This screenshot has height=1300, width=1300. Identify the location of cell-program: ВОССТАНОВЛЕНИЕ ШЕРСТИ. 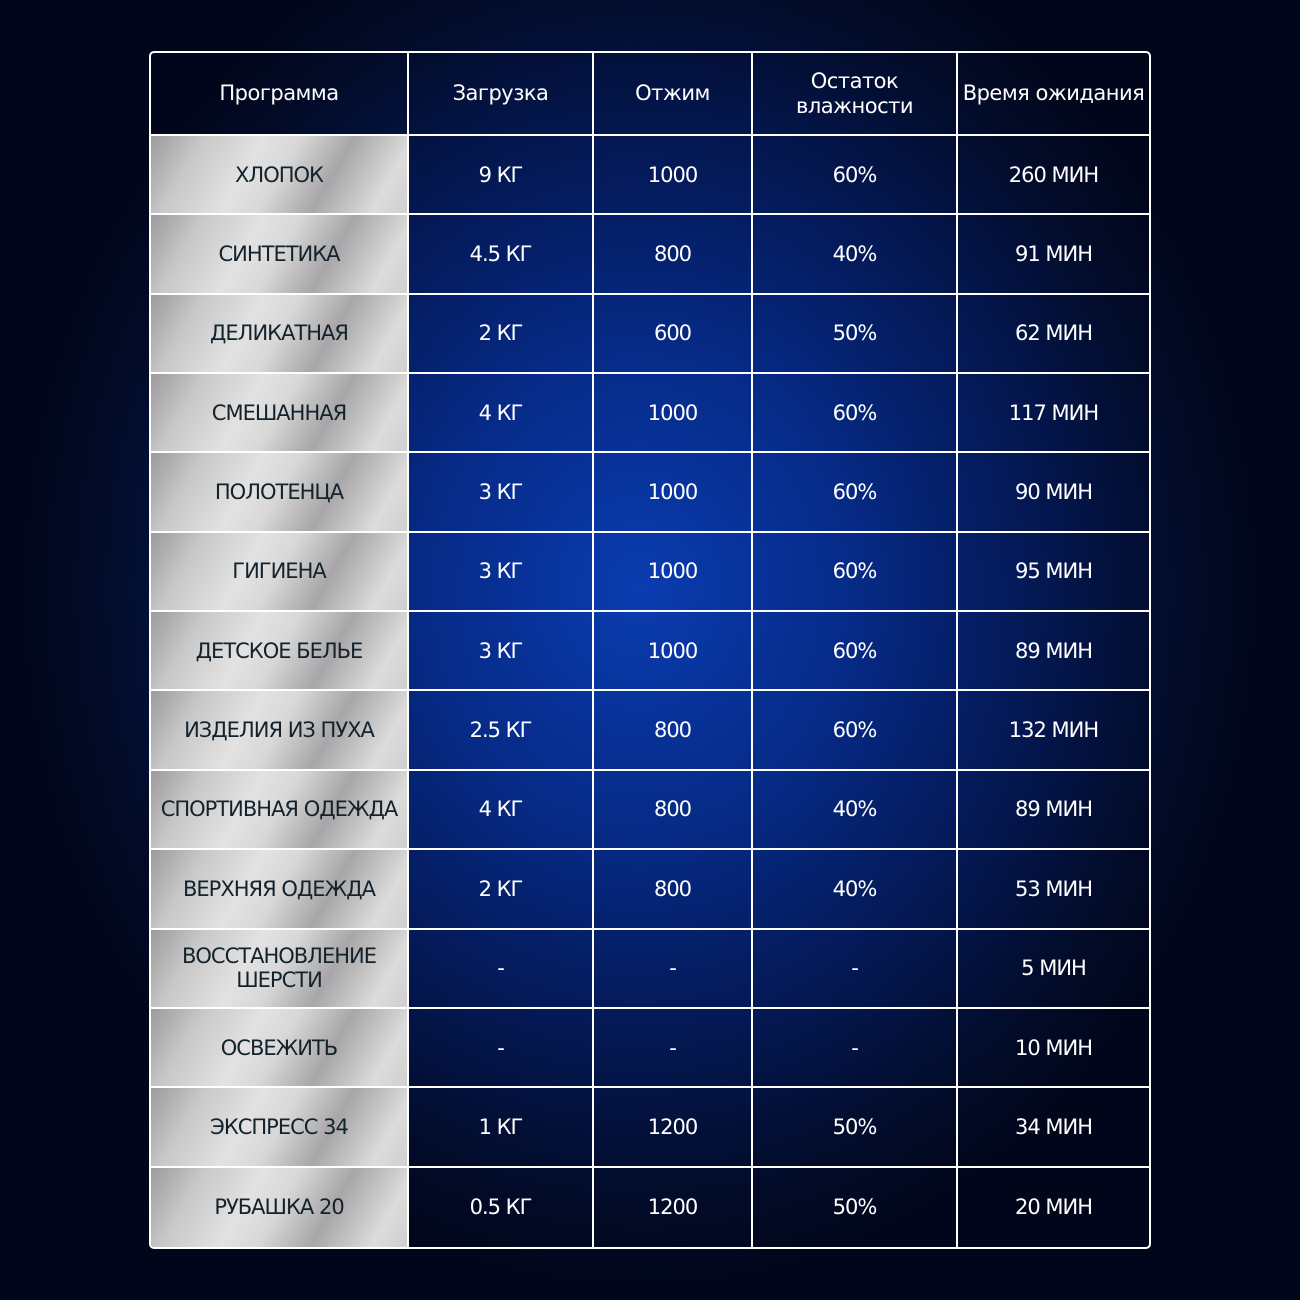
(280, 969).